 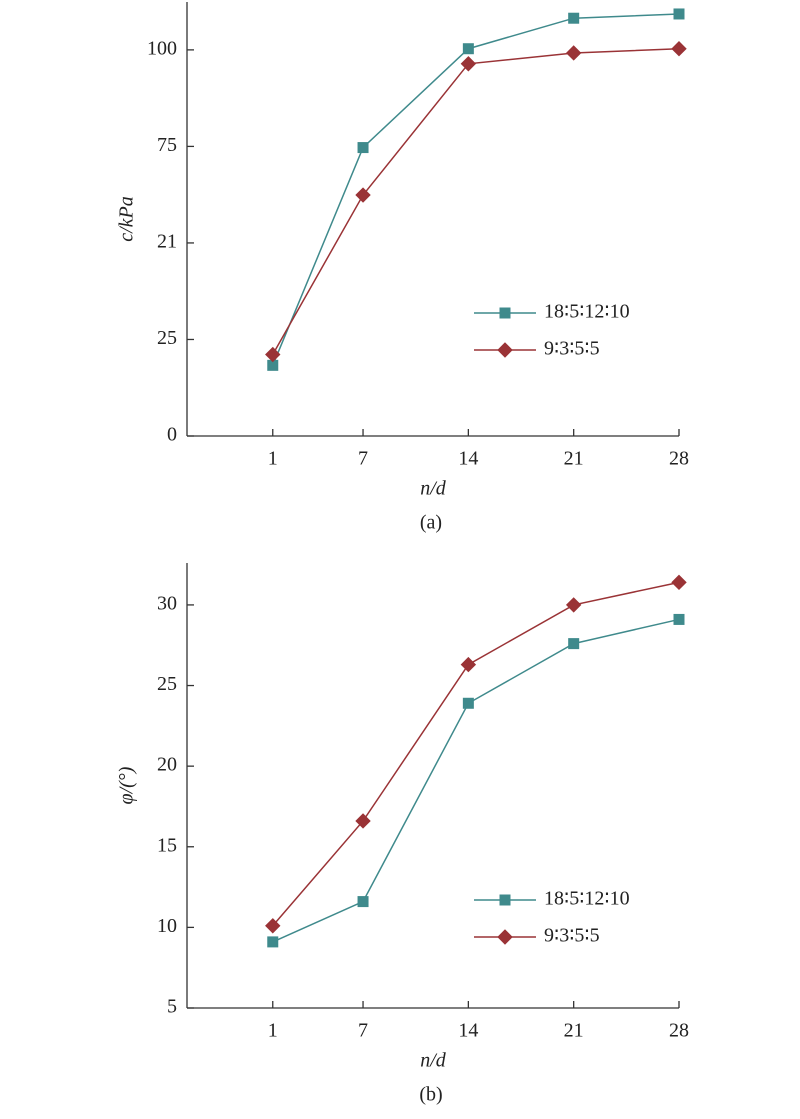 What do you see at coordinates (167, 926) in the screenshot?
I see `y-tick-label: 10` at bounding box center [167, 926].